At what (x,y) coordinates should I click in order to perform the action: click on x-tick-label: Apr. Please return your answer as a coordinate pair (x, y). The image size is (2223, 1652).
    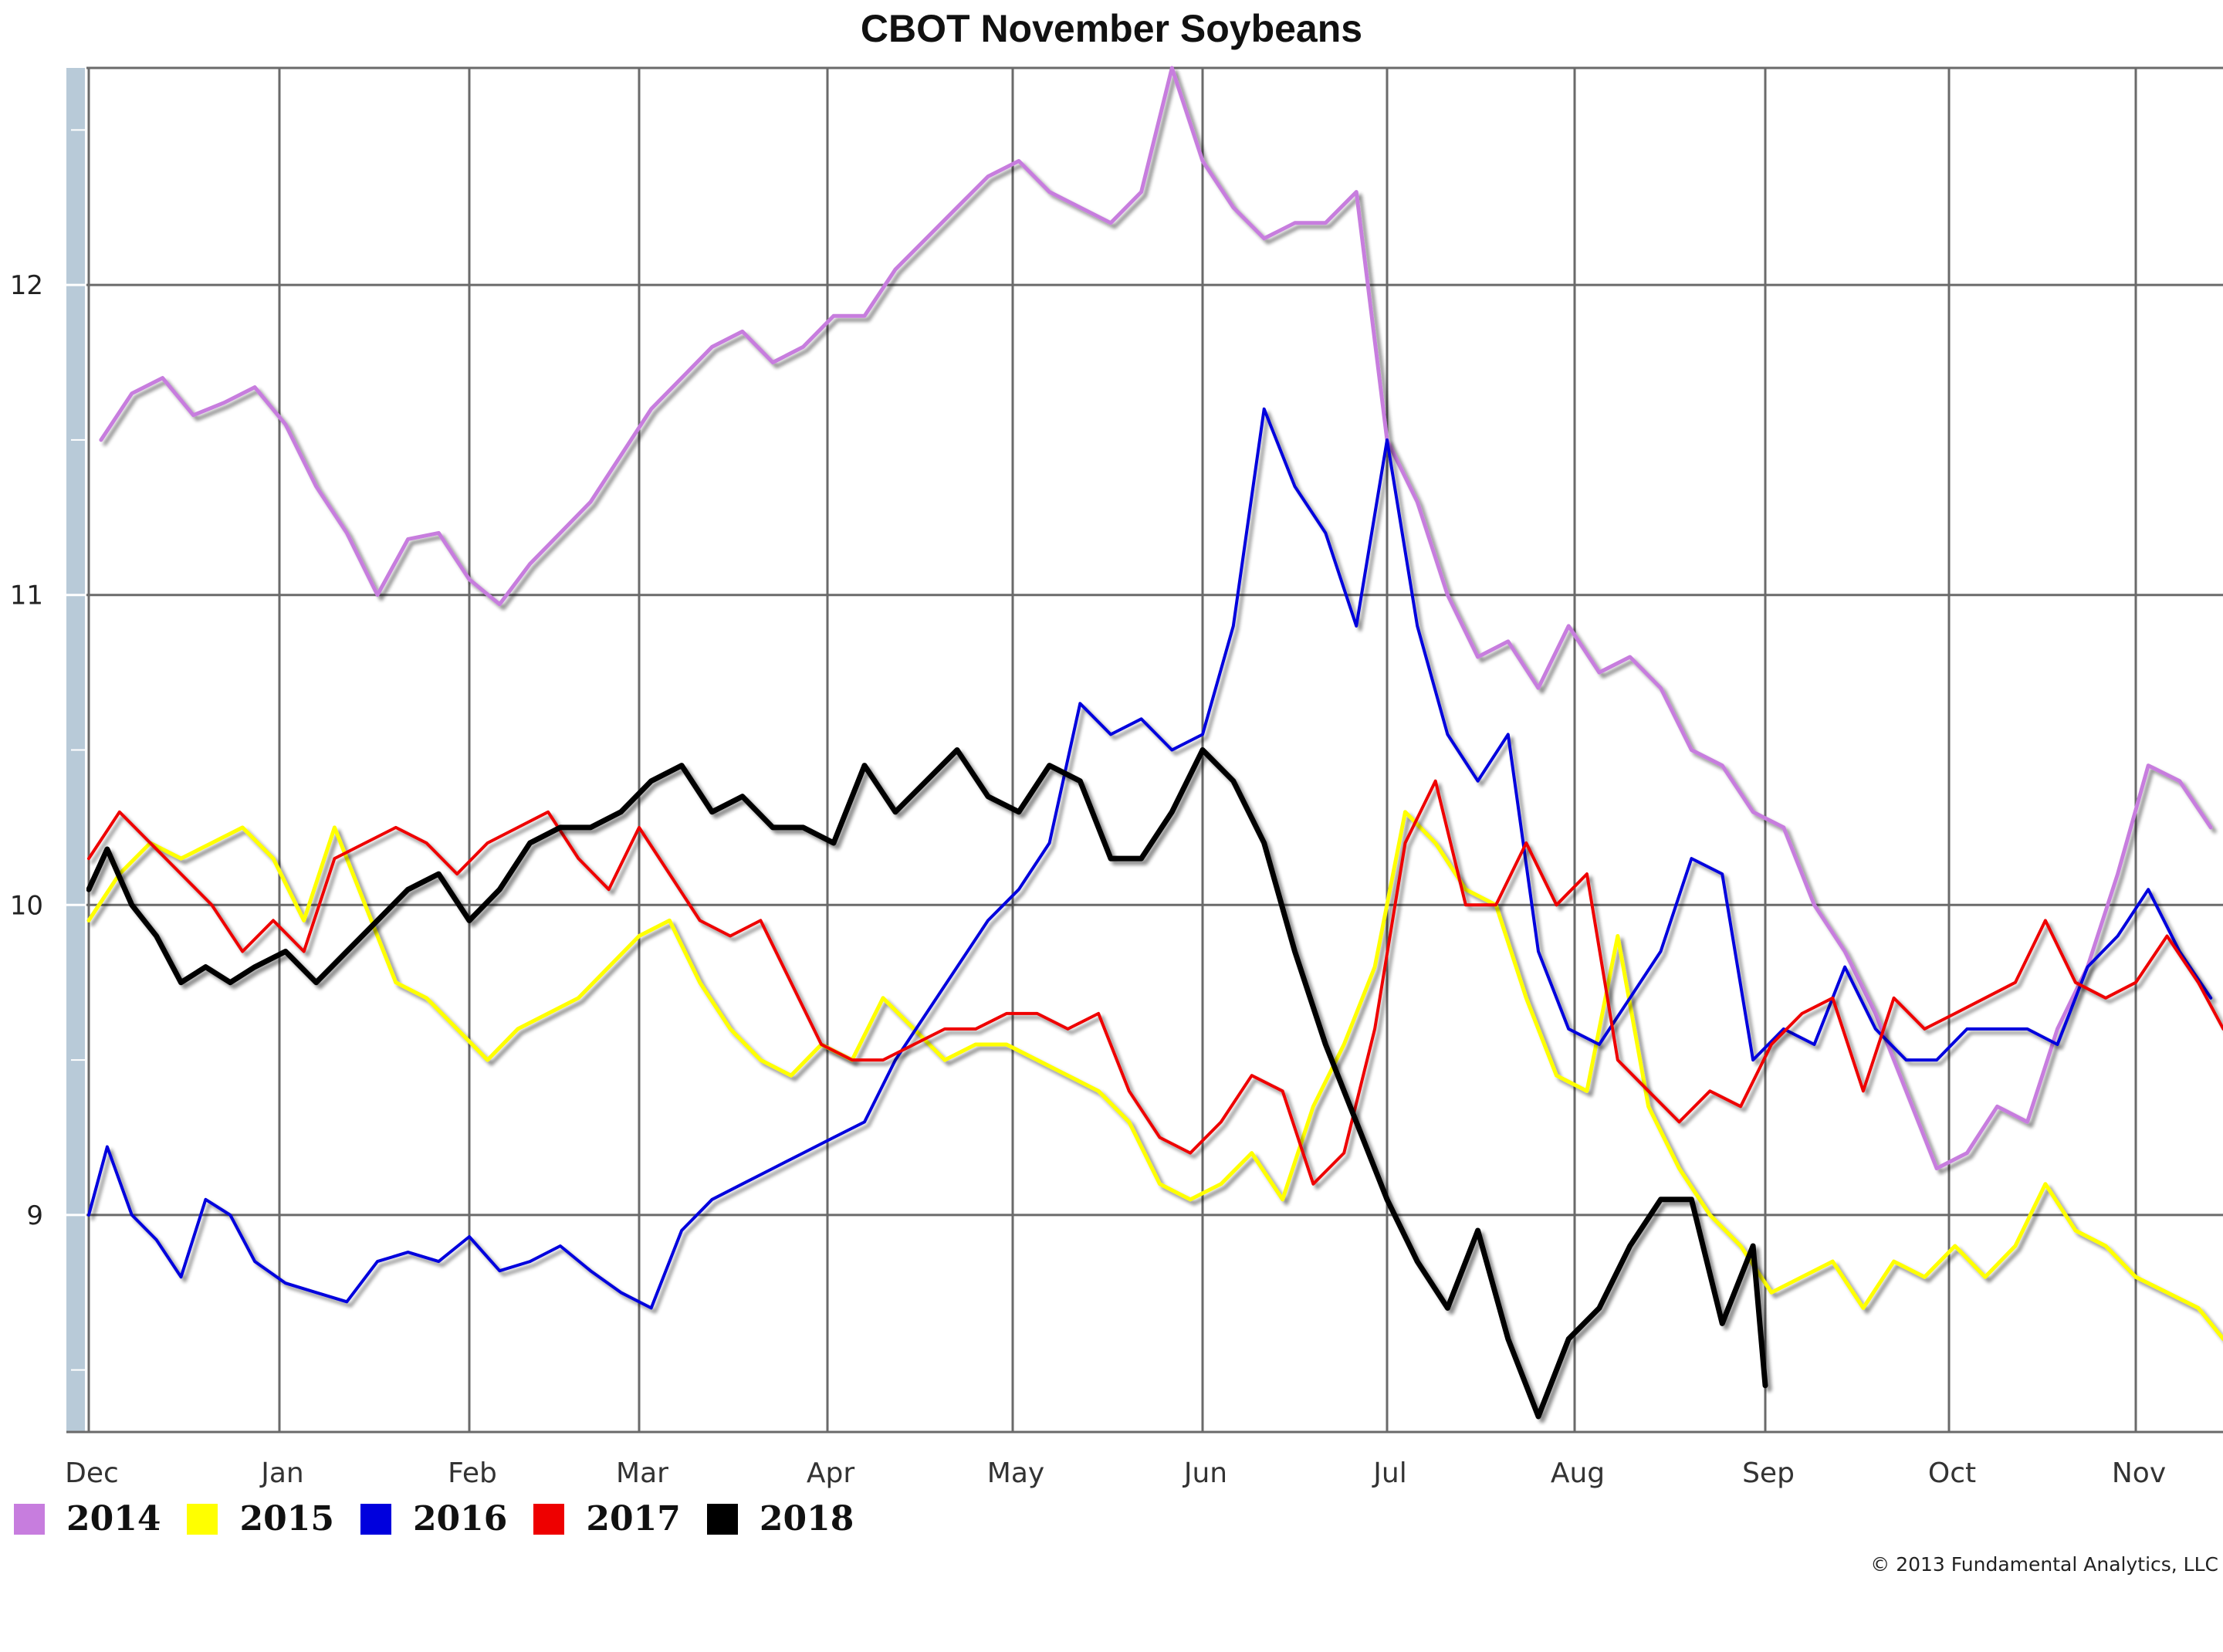
    Looking at the image, I should click on (830, 1473).